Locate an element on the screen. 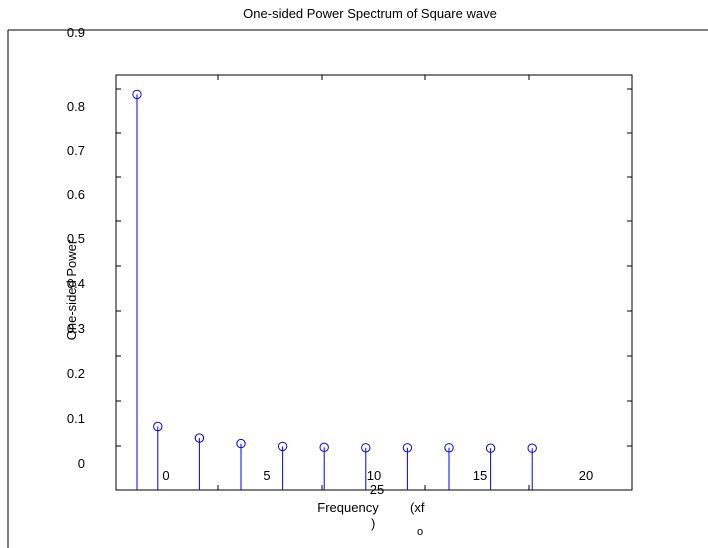 The height and width of the screenshot is (548, 708). y-tick-label: 0.4 is located at coordinates (76, 283).